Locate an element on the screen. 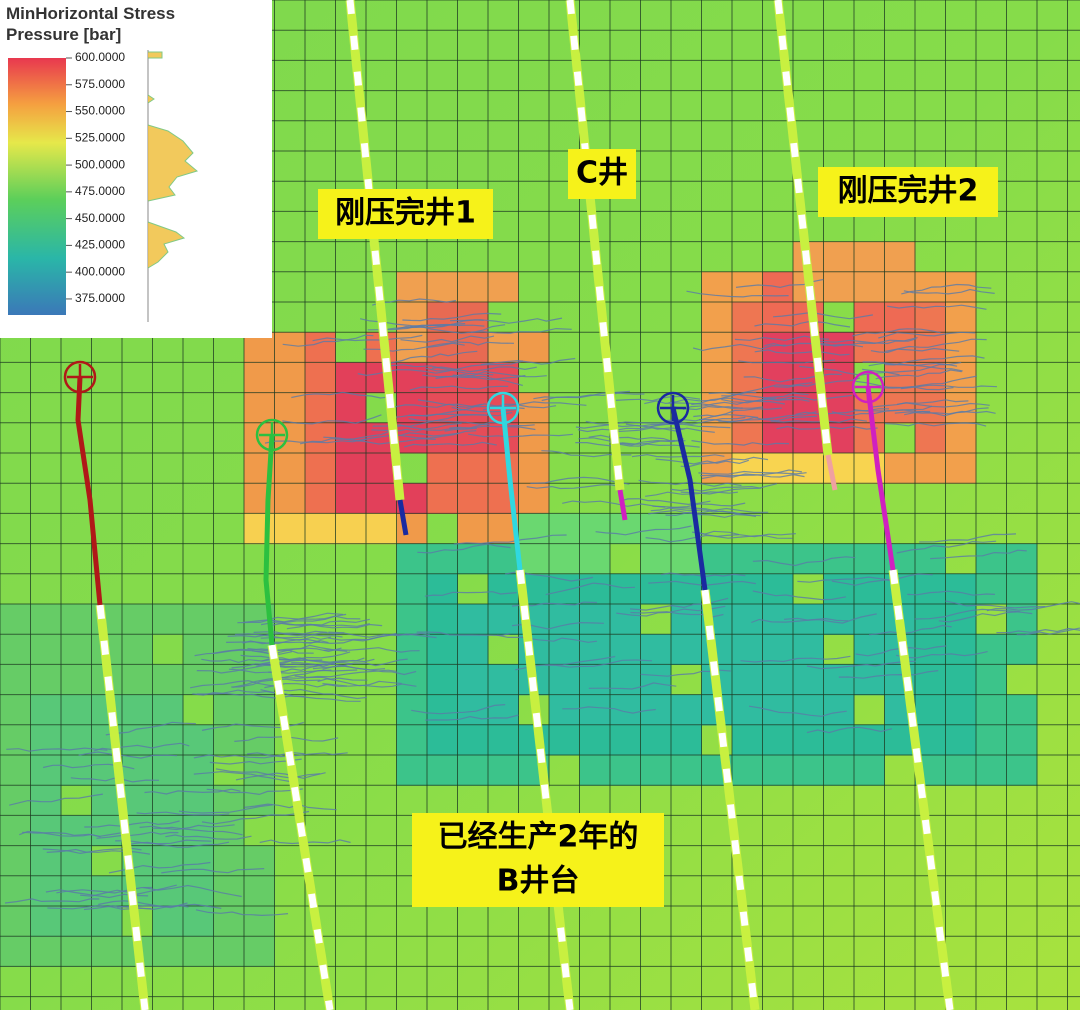 Image resolution: width=1080 pixels, height=1010 pixels. histogram is located at coordinates (173, 160).